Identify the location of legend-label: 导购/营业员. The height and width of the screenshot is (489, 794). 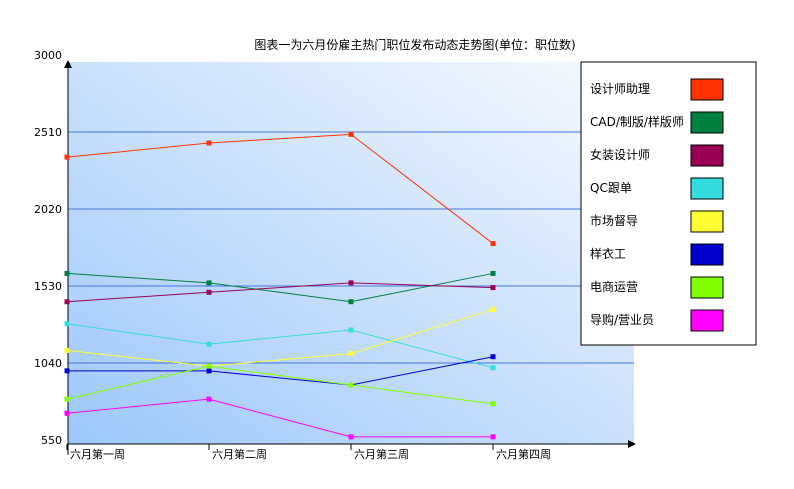
(622, 319).